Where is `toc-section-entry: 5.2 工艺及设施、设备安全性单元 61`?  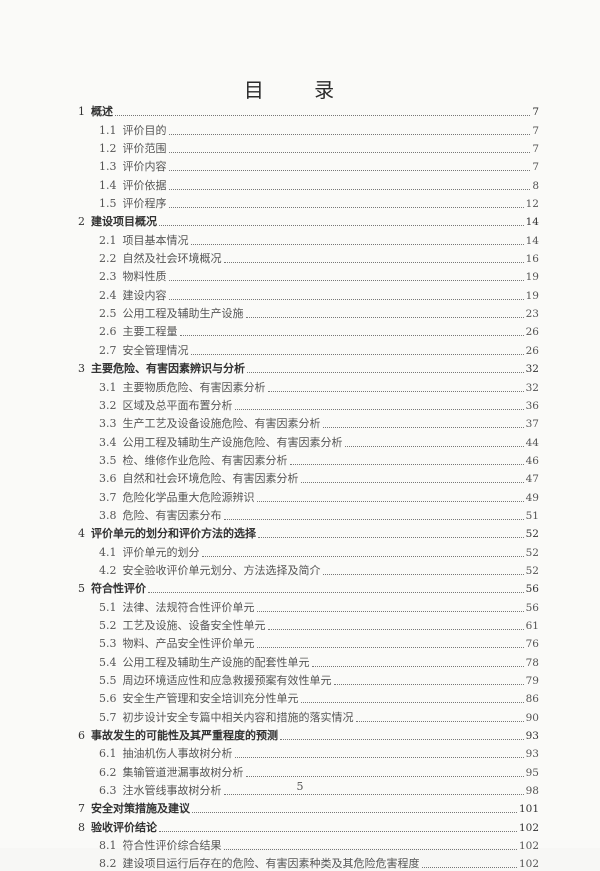
toc-section-entry: 5.2 工艺及设施、设备安全性单元 61 is located at coordinates (308, 624).